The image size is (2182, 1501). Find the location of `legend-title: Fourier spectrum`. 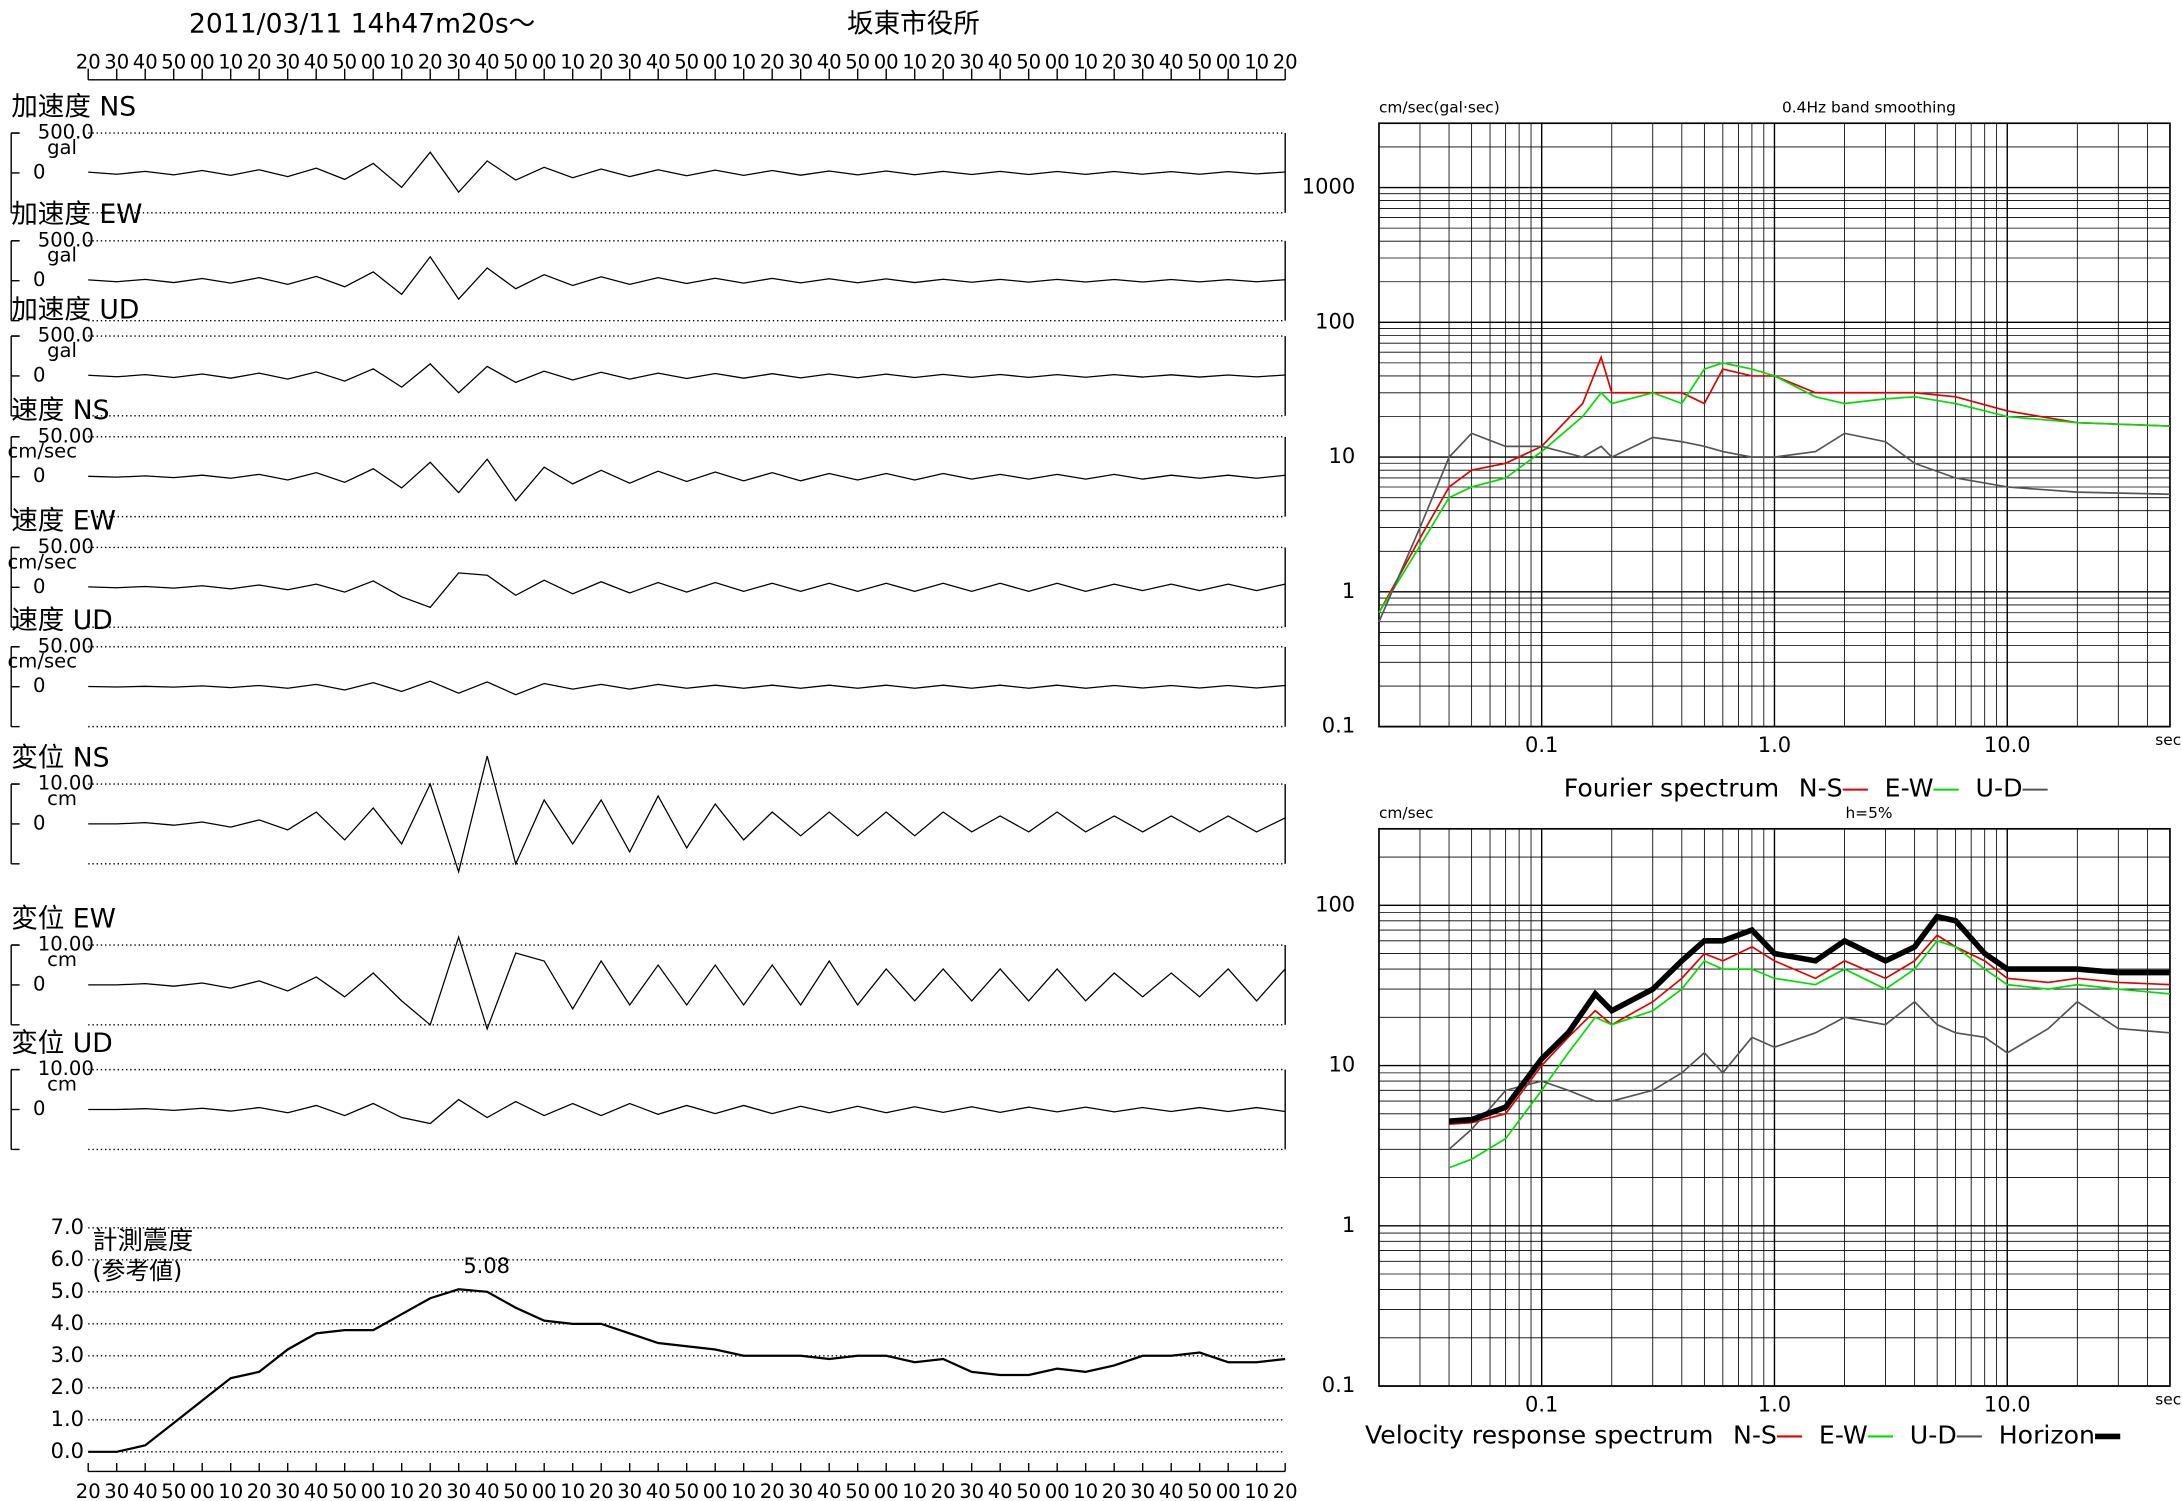

legend-title: Fourier spectrum is located at coordinates (1671, 788).